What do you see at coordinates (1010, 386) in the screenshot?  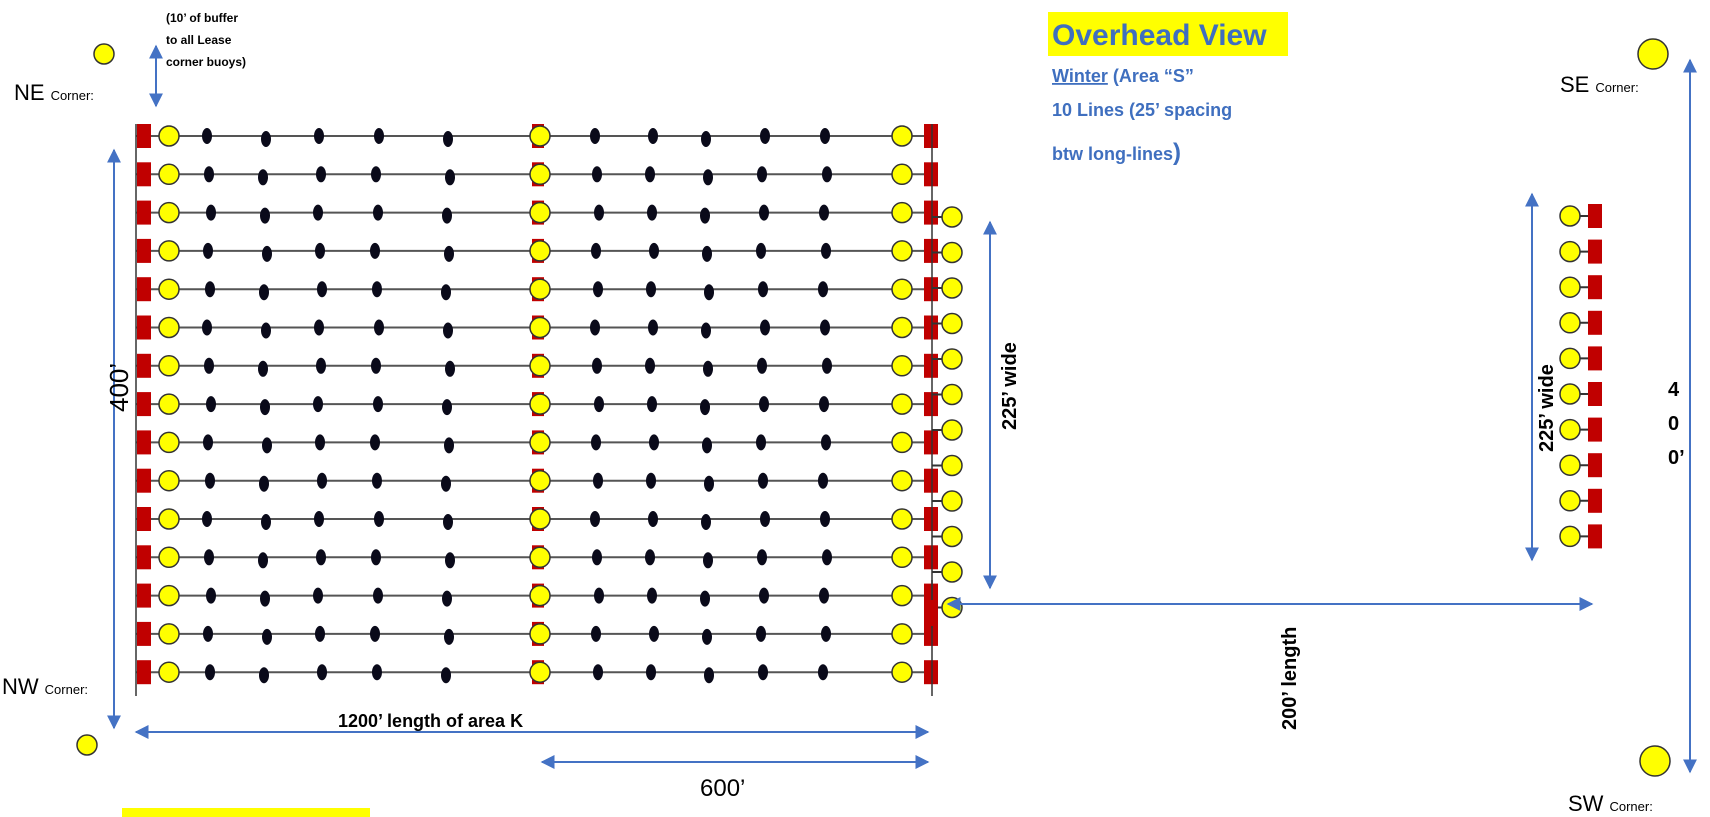 I see `wide-225-label-a: 225’ wide` at bounding box center [1010, 386].